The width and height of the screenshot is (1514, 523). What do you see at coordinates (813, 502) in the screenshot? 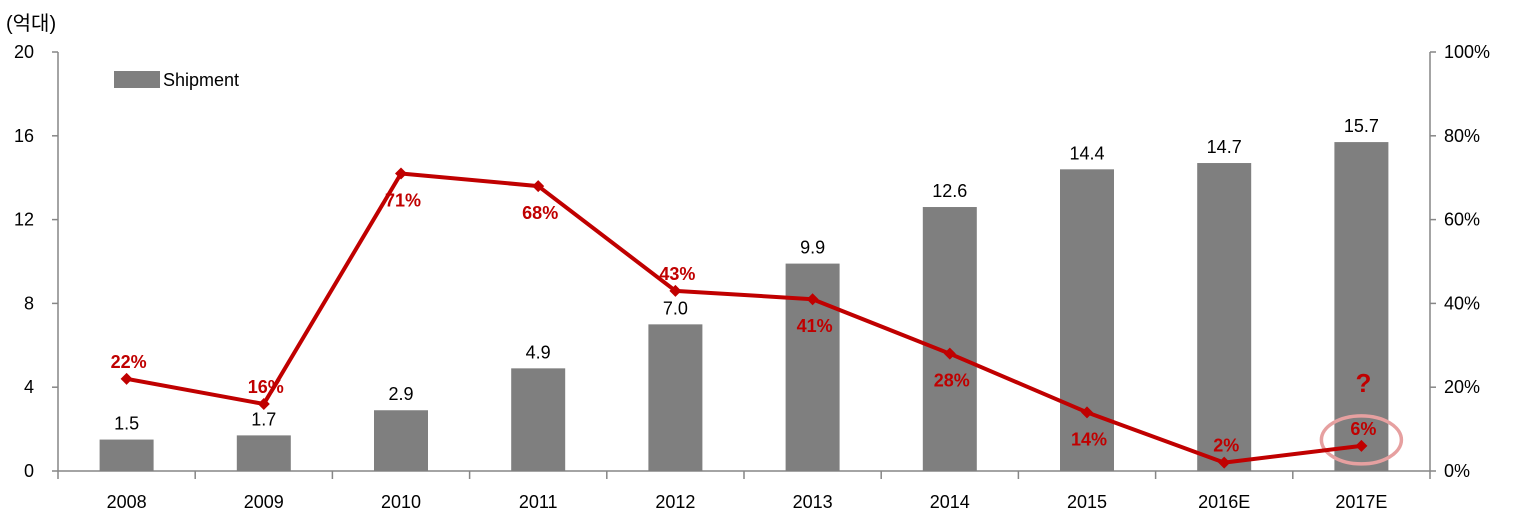
I see `x-tick-label: 2013` at bounding box center [813, 502].